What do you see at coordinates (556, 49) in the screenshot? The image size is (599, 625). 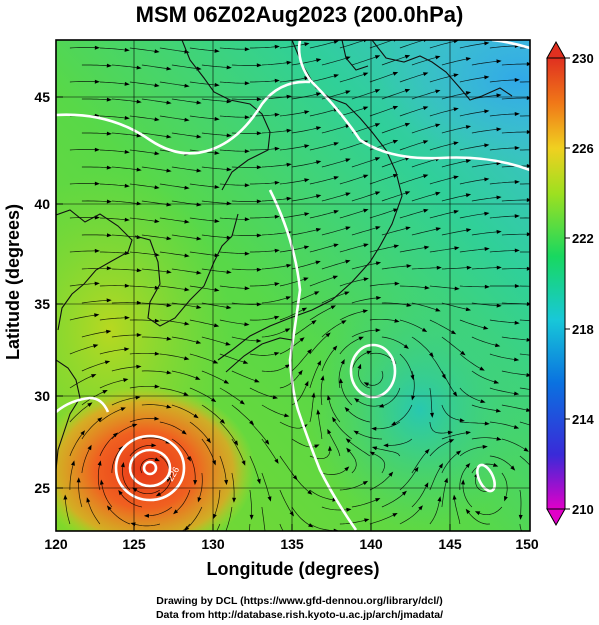 I see `colorbar-max-arrow` at bounding box center [556, 49].